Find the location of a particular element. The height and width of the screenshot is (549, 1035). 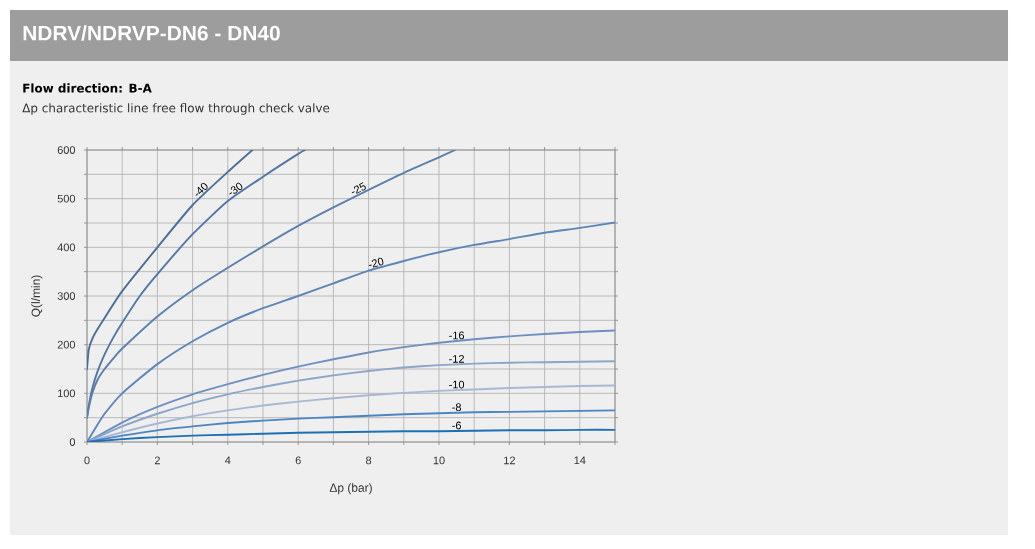

y-tick-label: 500 is located at coordinates (66, 198).